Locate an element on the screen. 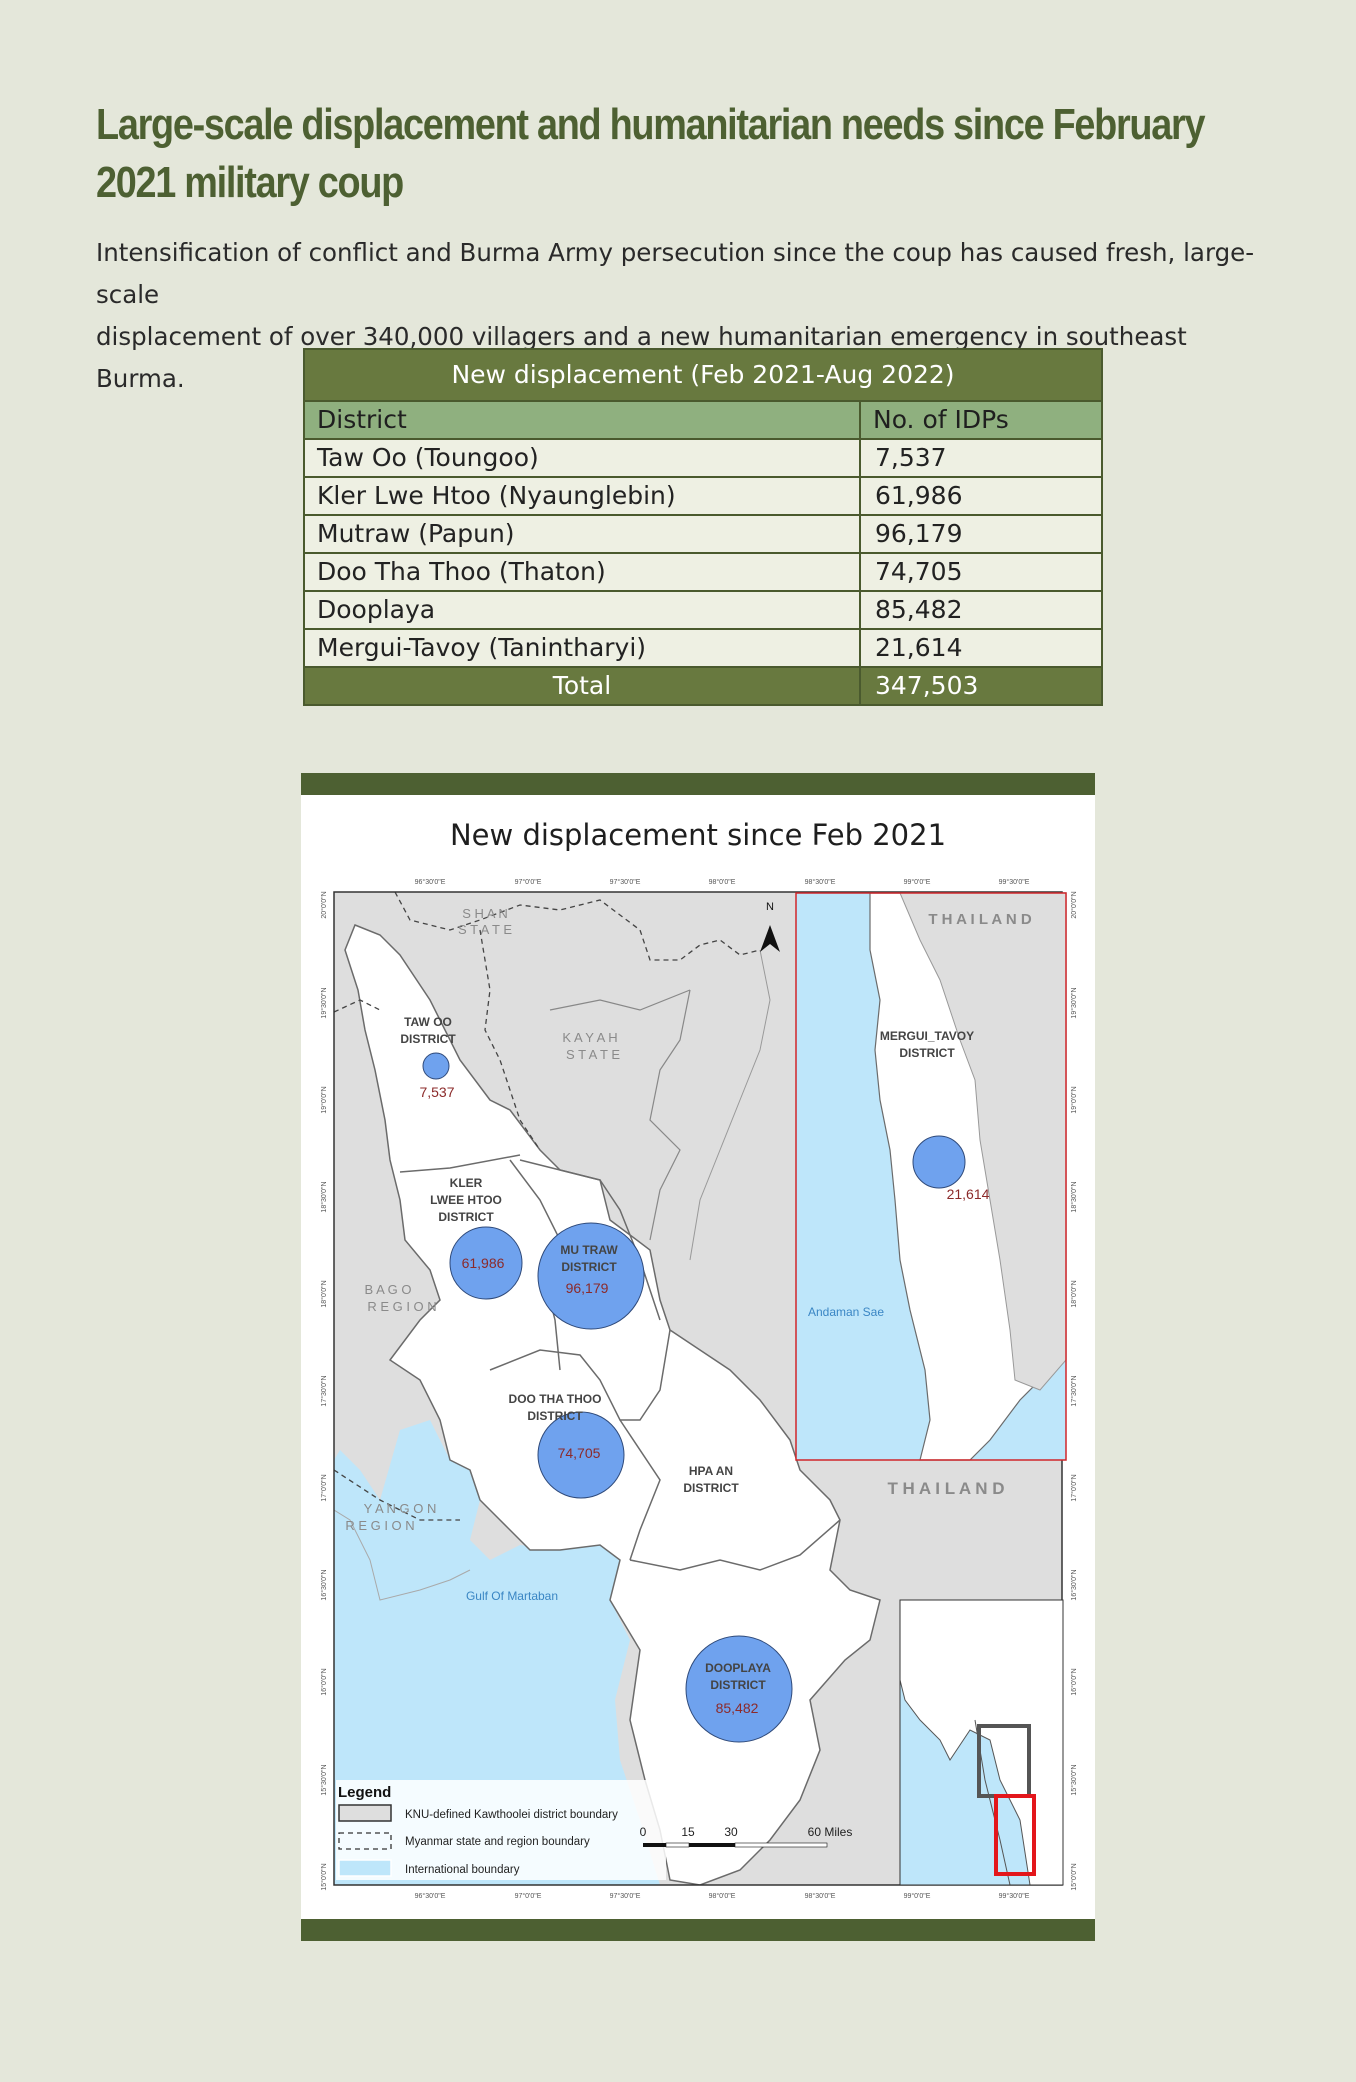 The width and height of the screenshot is (1356, 2082). label-kler-2: LWEE HTOO is located at coordinates (466, 1200).